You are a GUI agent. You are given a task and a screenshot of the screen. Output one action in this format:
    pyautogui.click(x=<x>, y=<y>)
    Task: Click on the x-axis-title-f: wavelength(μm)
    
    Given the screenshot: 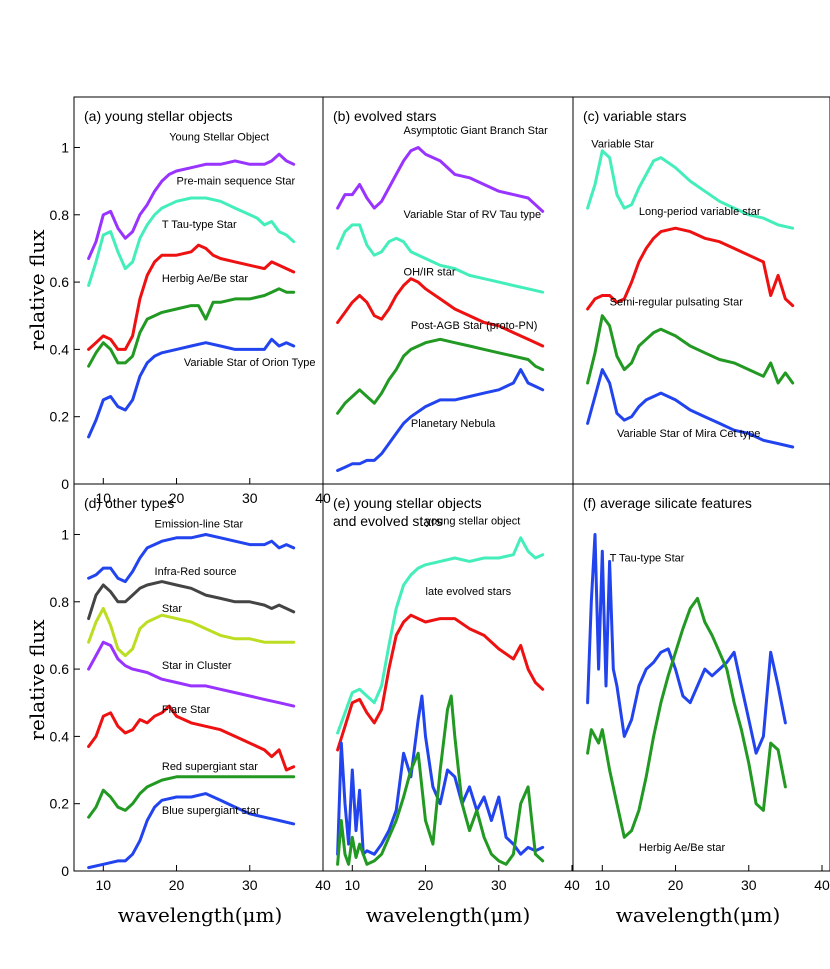 What is the action you would take?
    pyautogui.click(x=698, y=915)
    